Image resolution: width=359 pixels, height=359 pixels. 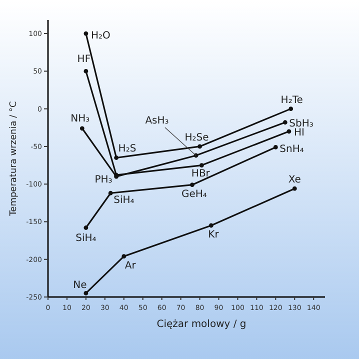 I want to click on annotation: Ar, so click(x=130, y=266).